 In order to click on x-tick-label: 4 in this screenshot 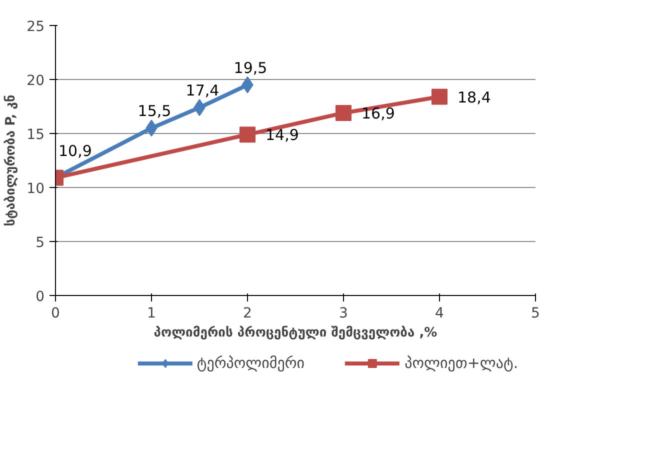, I will do `click(439, 314)`.